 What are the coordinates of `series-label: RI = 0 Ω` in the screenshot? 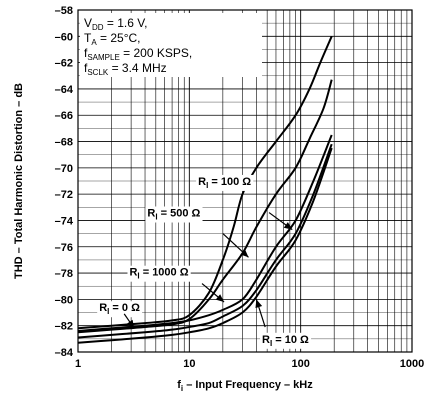 It's located at (119, 309).